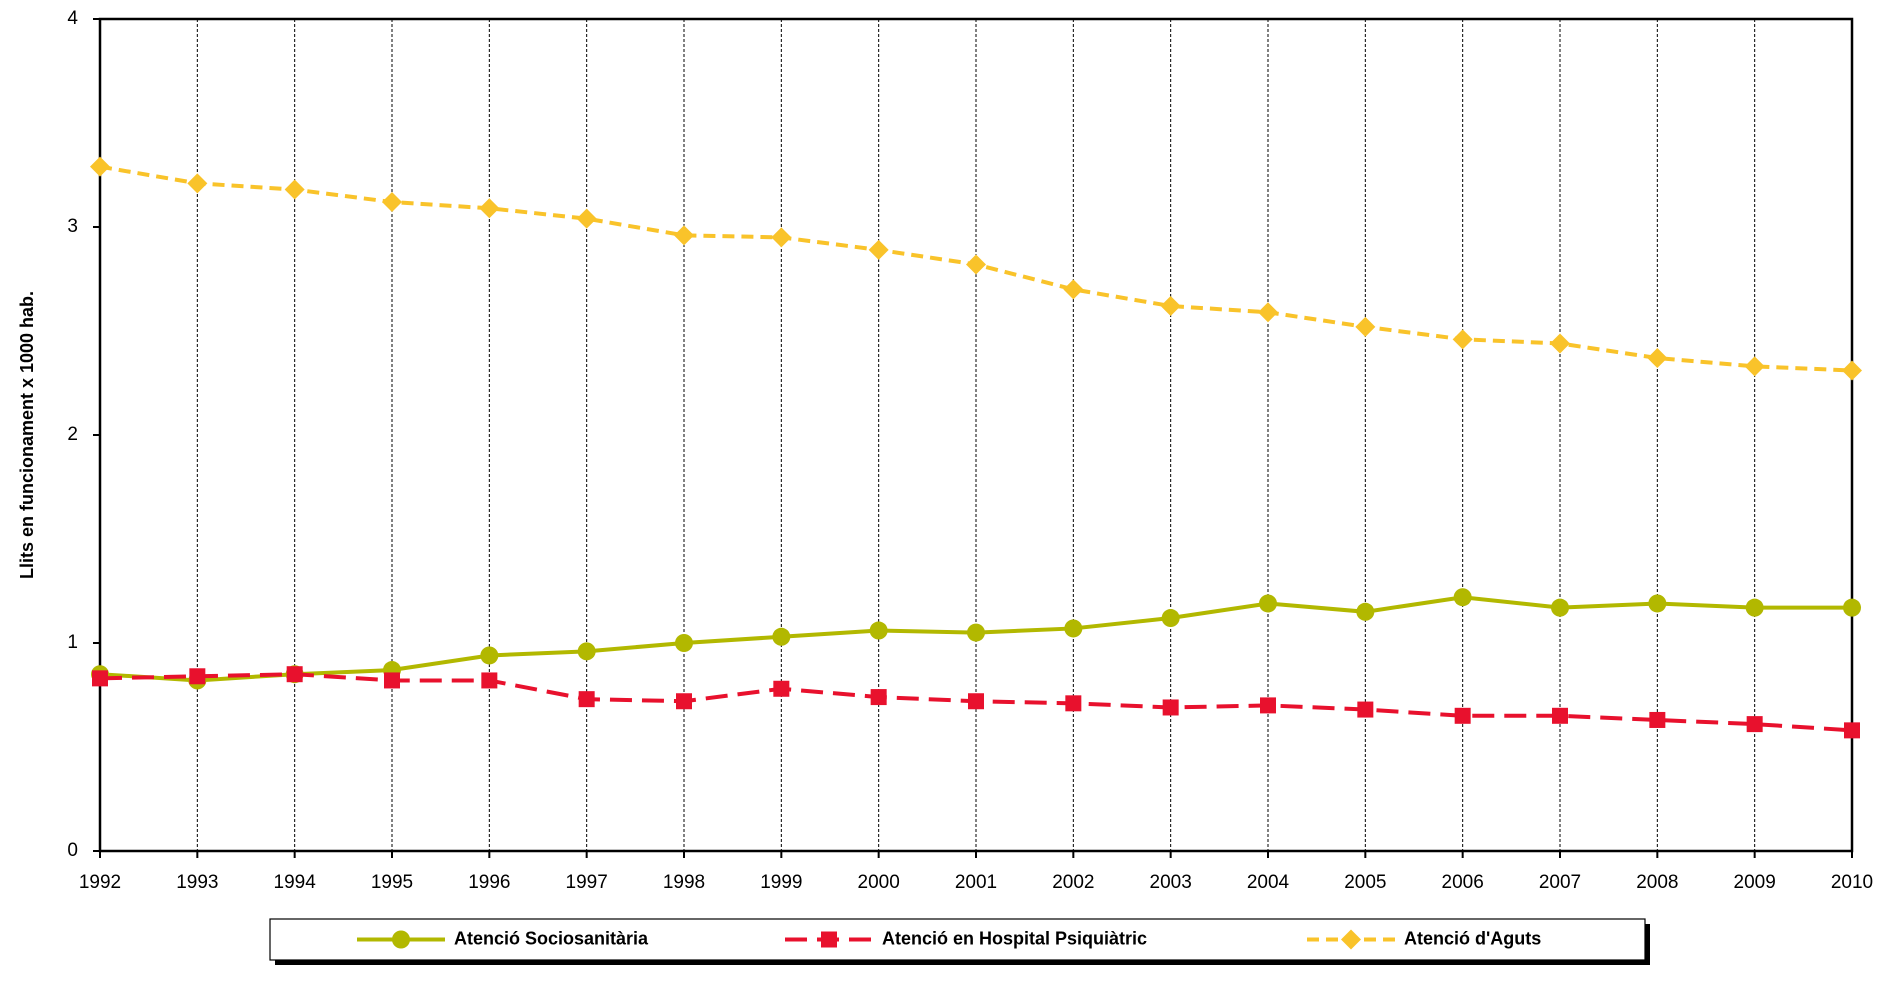  Describe the element at coordinates (1852, 882) in the screenshot. I see `x-tick-label: 2010` at that location.